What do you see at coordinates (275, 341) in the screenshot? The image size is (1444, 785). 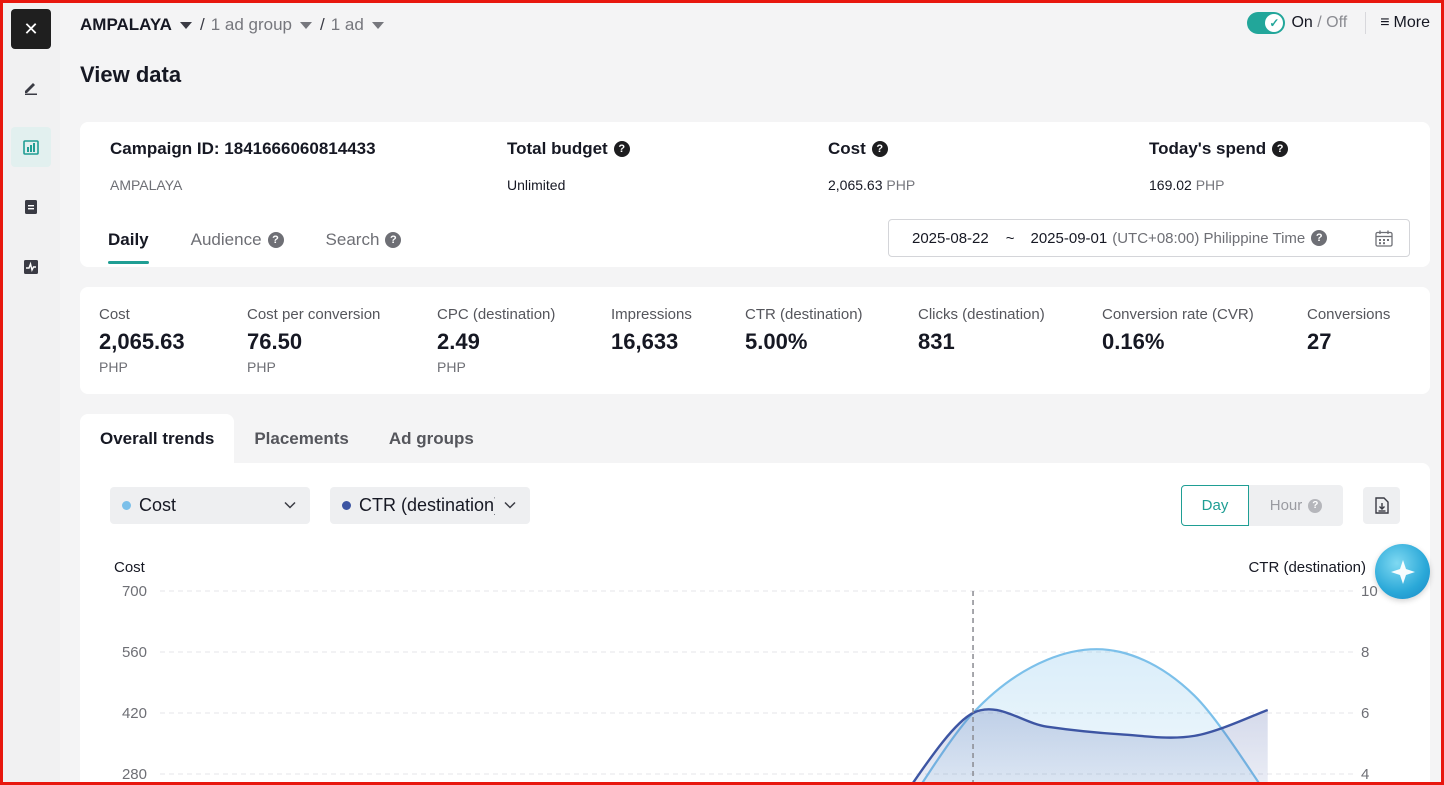 I see `metric-value: 76.50` at bounding box center [275, 341].